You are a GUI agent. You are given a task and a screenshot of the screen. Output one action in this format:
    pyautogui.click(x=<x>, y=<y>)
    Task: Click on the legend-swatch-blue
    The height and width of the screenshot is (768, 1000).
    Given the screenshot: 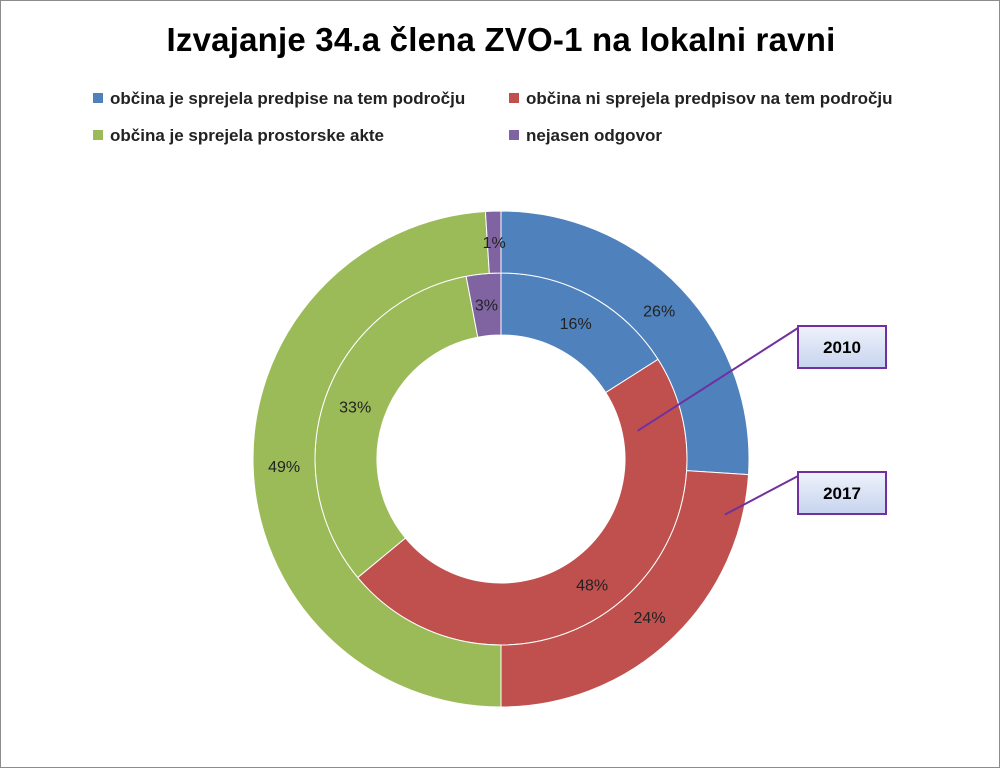 What is the action you would take?
    pyautogui.click(x=98, y=98)
    